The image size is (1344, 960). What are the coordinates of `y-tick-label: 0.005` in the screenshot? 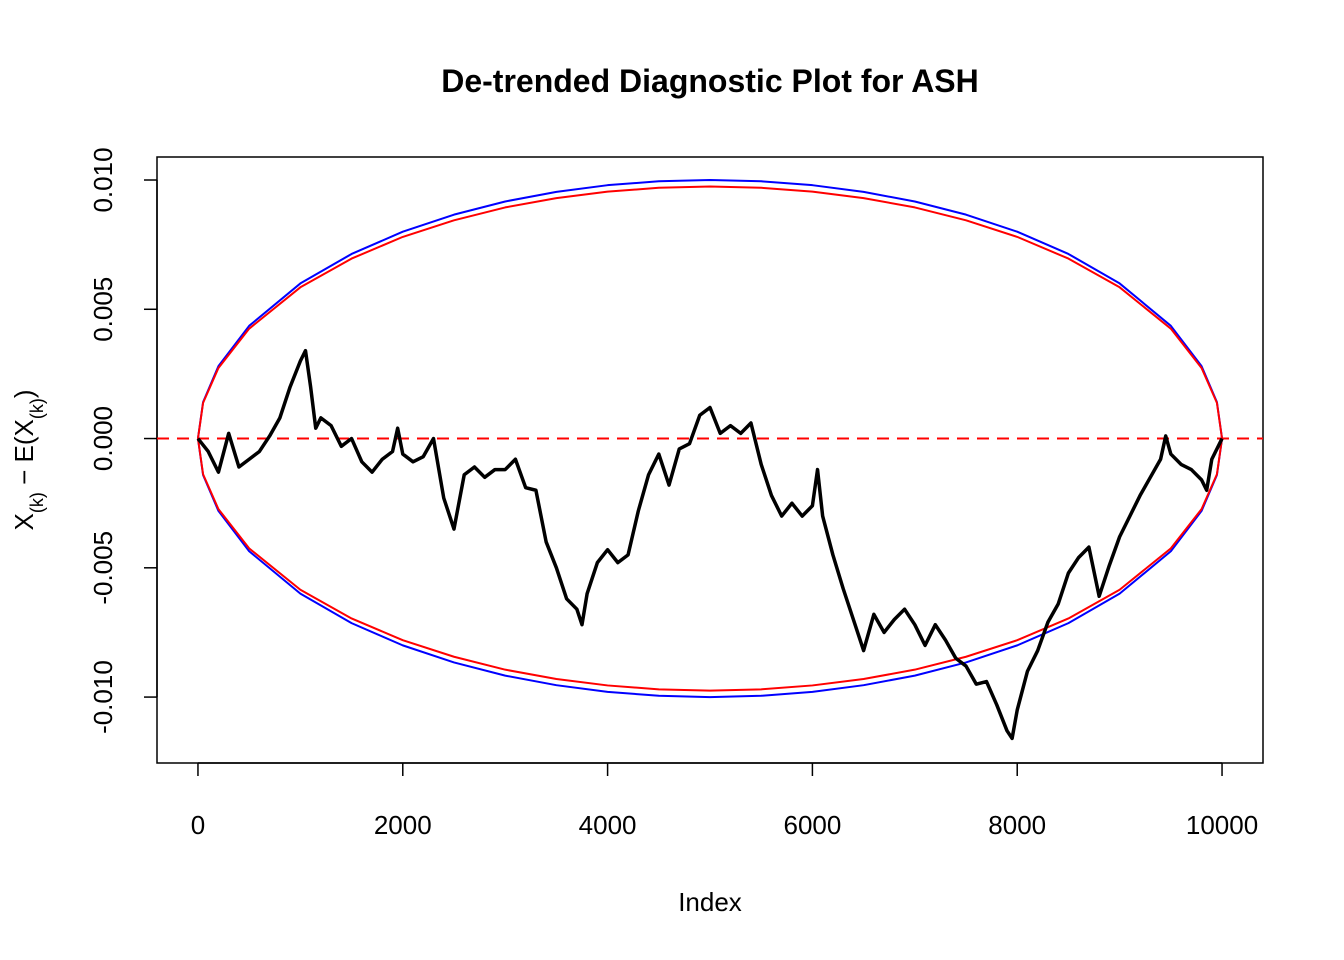 It's located at (103, 309).